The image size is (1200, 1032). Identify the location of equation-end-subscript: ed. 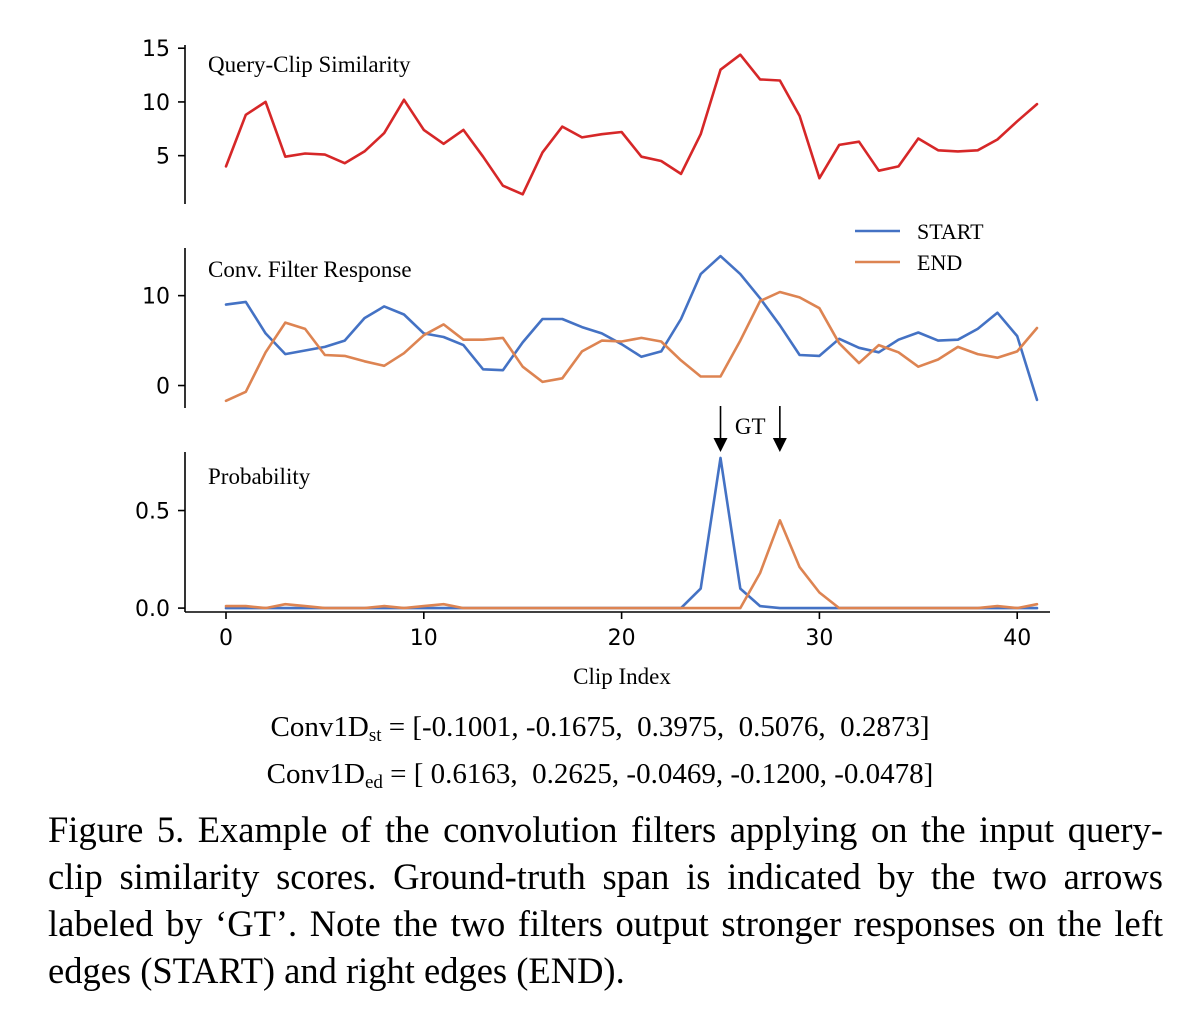
(373, 782).